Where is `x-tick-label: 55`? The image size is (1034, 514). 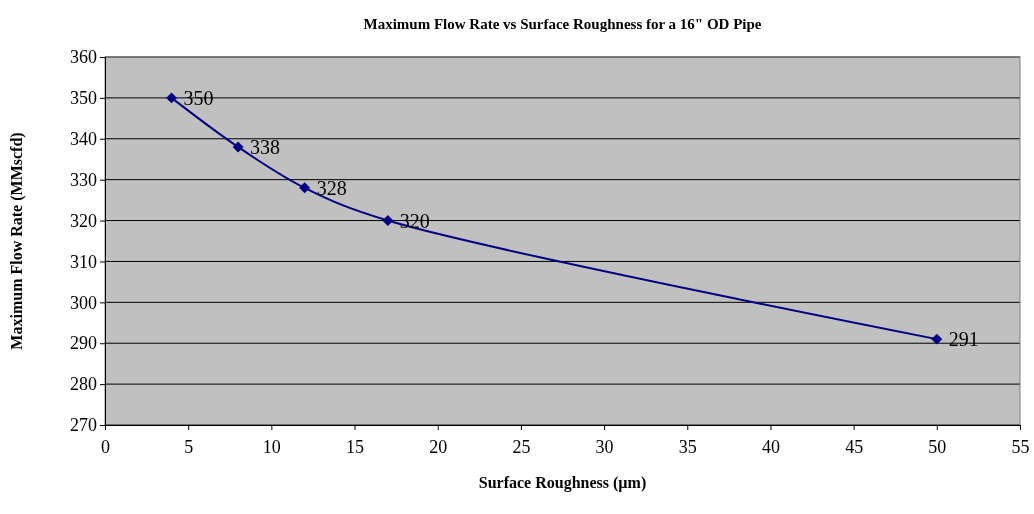
x-tick-label: 55 is located at coordinates (1020, 446).